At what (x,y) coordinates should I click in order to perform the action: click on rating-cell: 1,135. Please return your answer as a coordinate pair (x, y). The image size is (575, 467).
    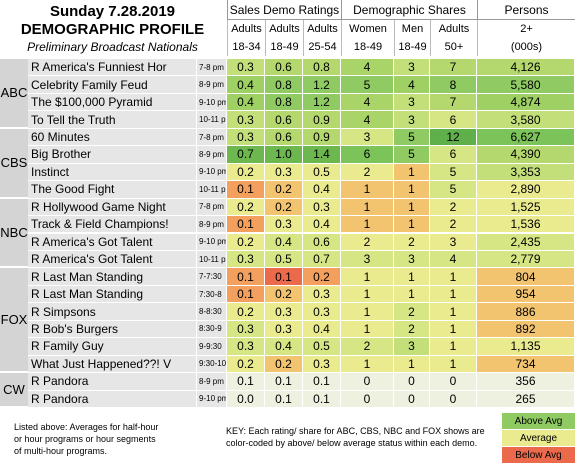
    Looking at the image, I should click on (526, 347).